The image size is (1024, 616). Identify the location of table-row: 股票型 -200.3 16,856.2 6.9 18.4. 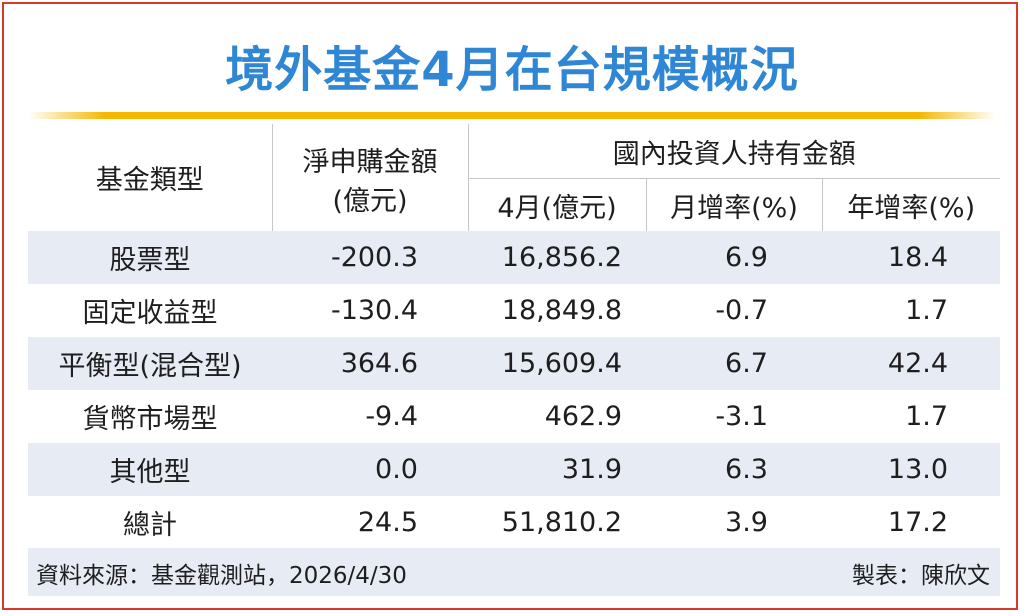
(514, 257).